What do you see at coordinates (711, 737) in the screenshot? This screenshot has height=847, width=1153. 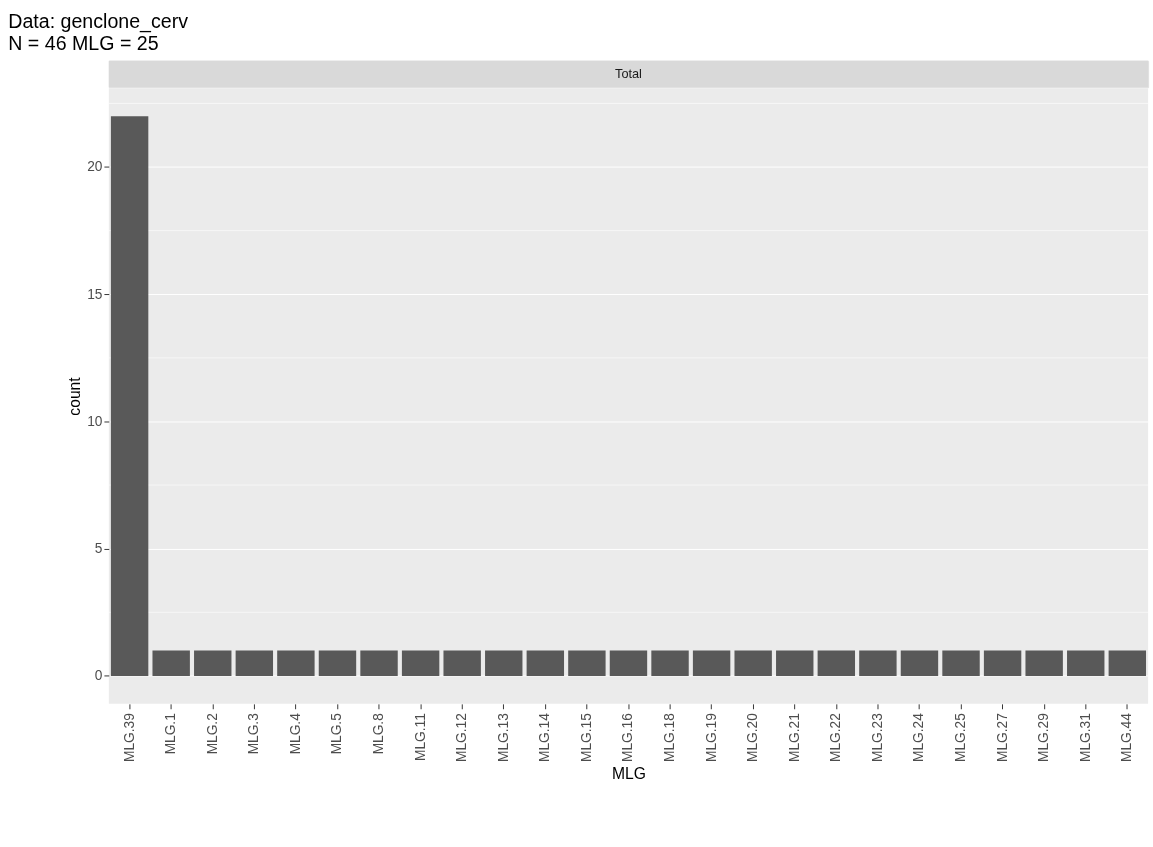 I see `x-tick-label: MLG.19` at bounding box center [711, 737].